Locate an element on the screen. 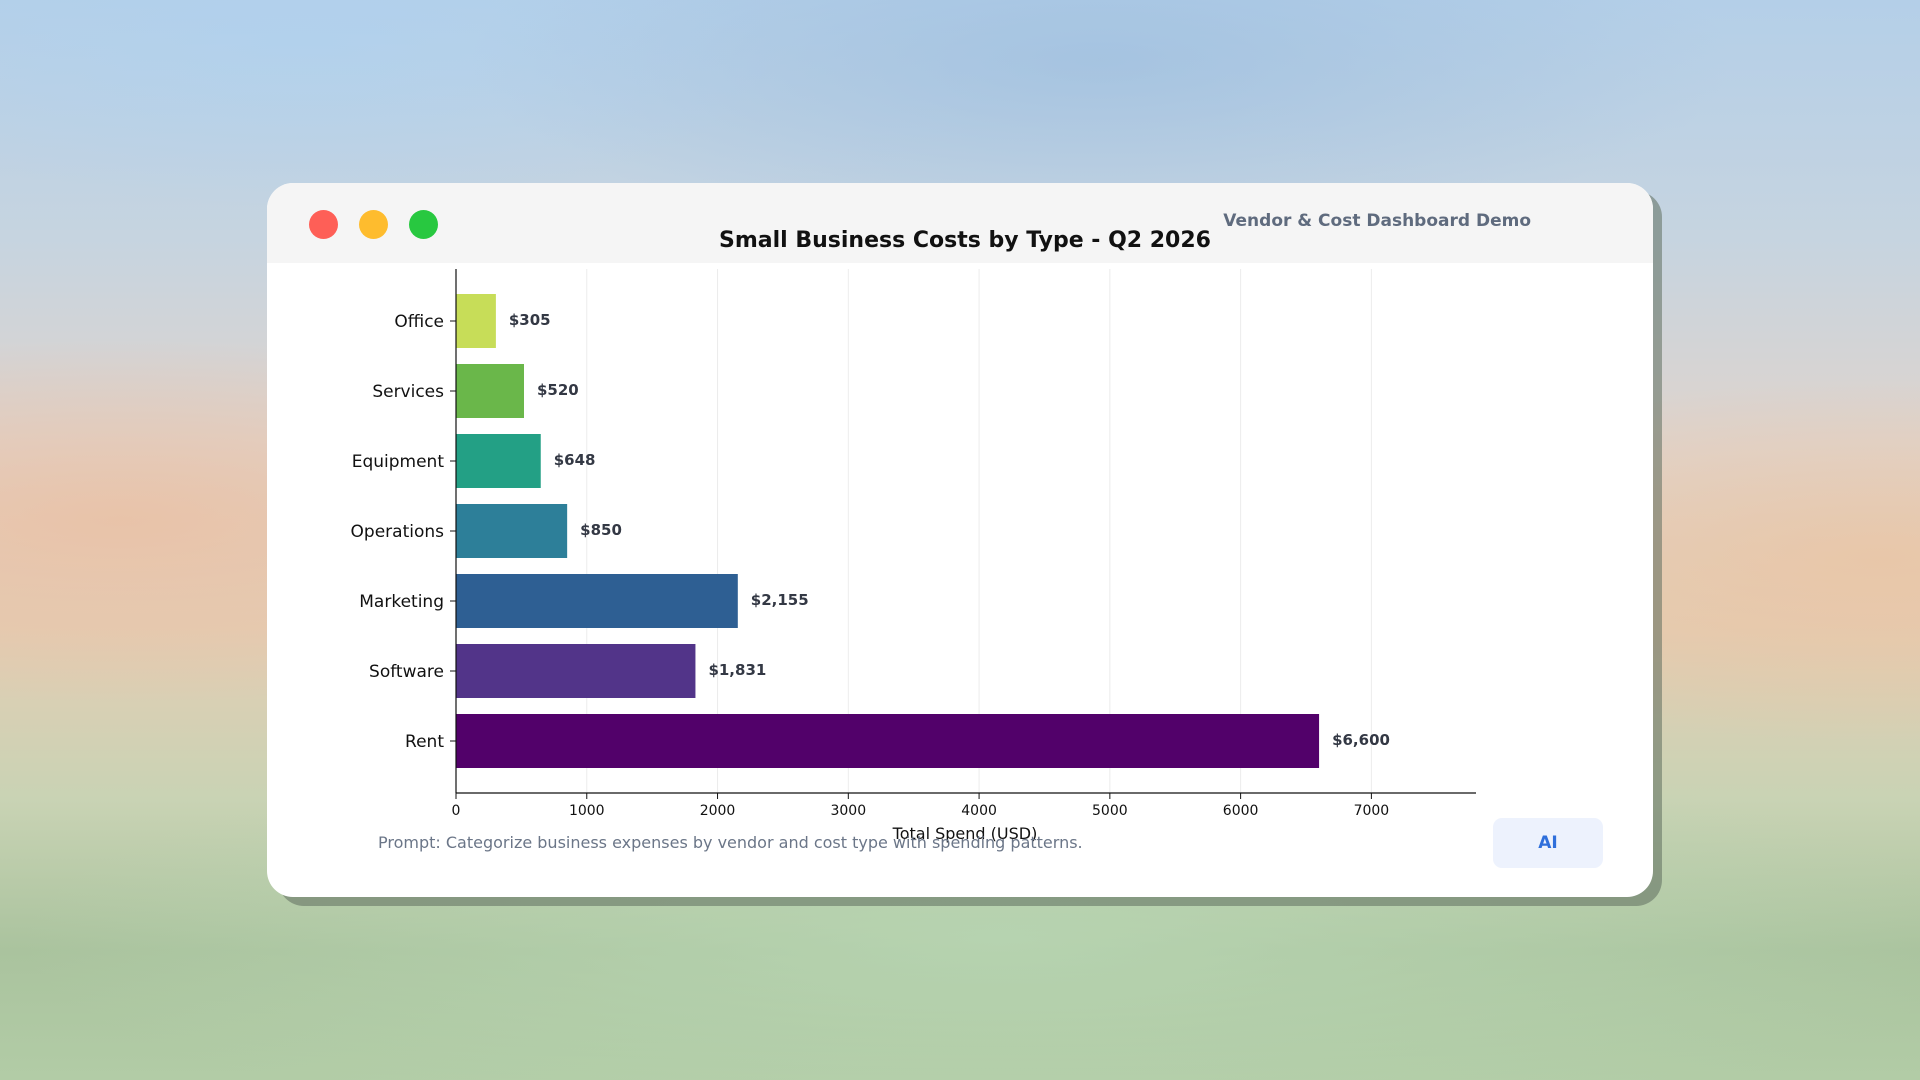  x-tick-label: 2000 is located at coordinates (718, 811).